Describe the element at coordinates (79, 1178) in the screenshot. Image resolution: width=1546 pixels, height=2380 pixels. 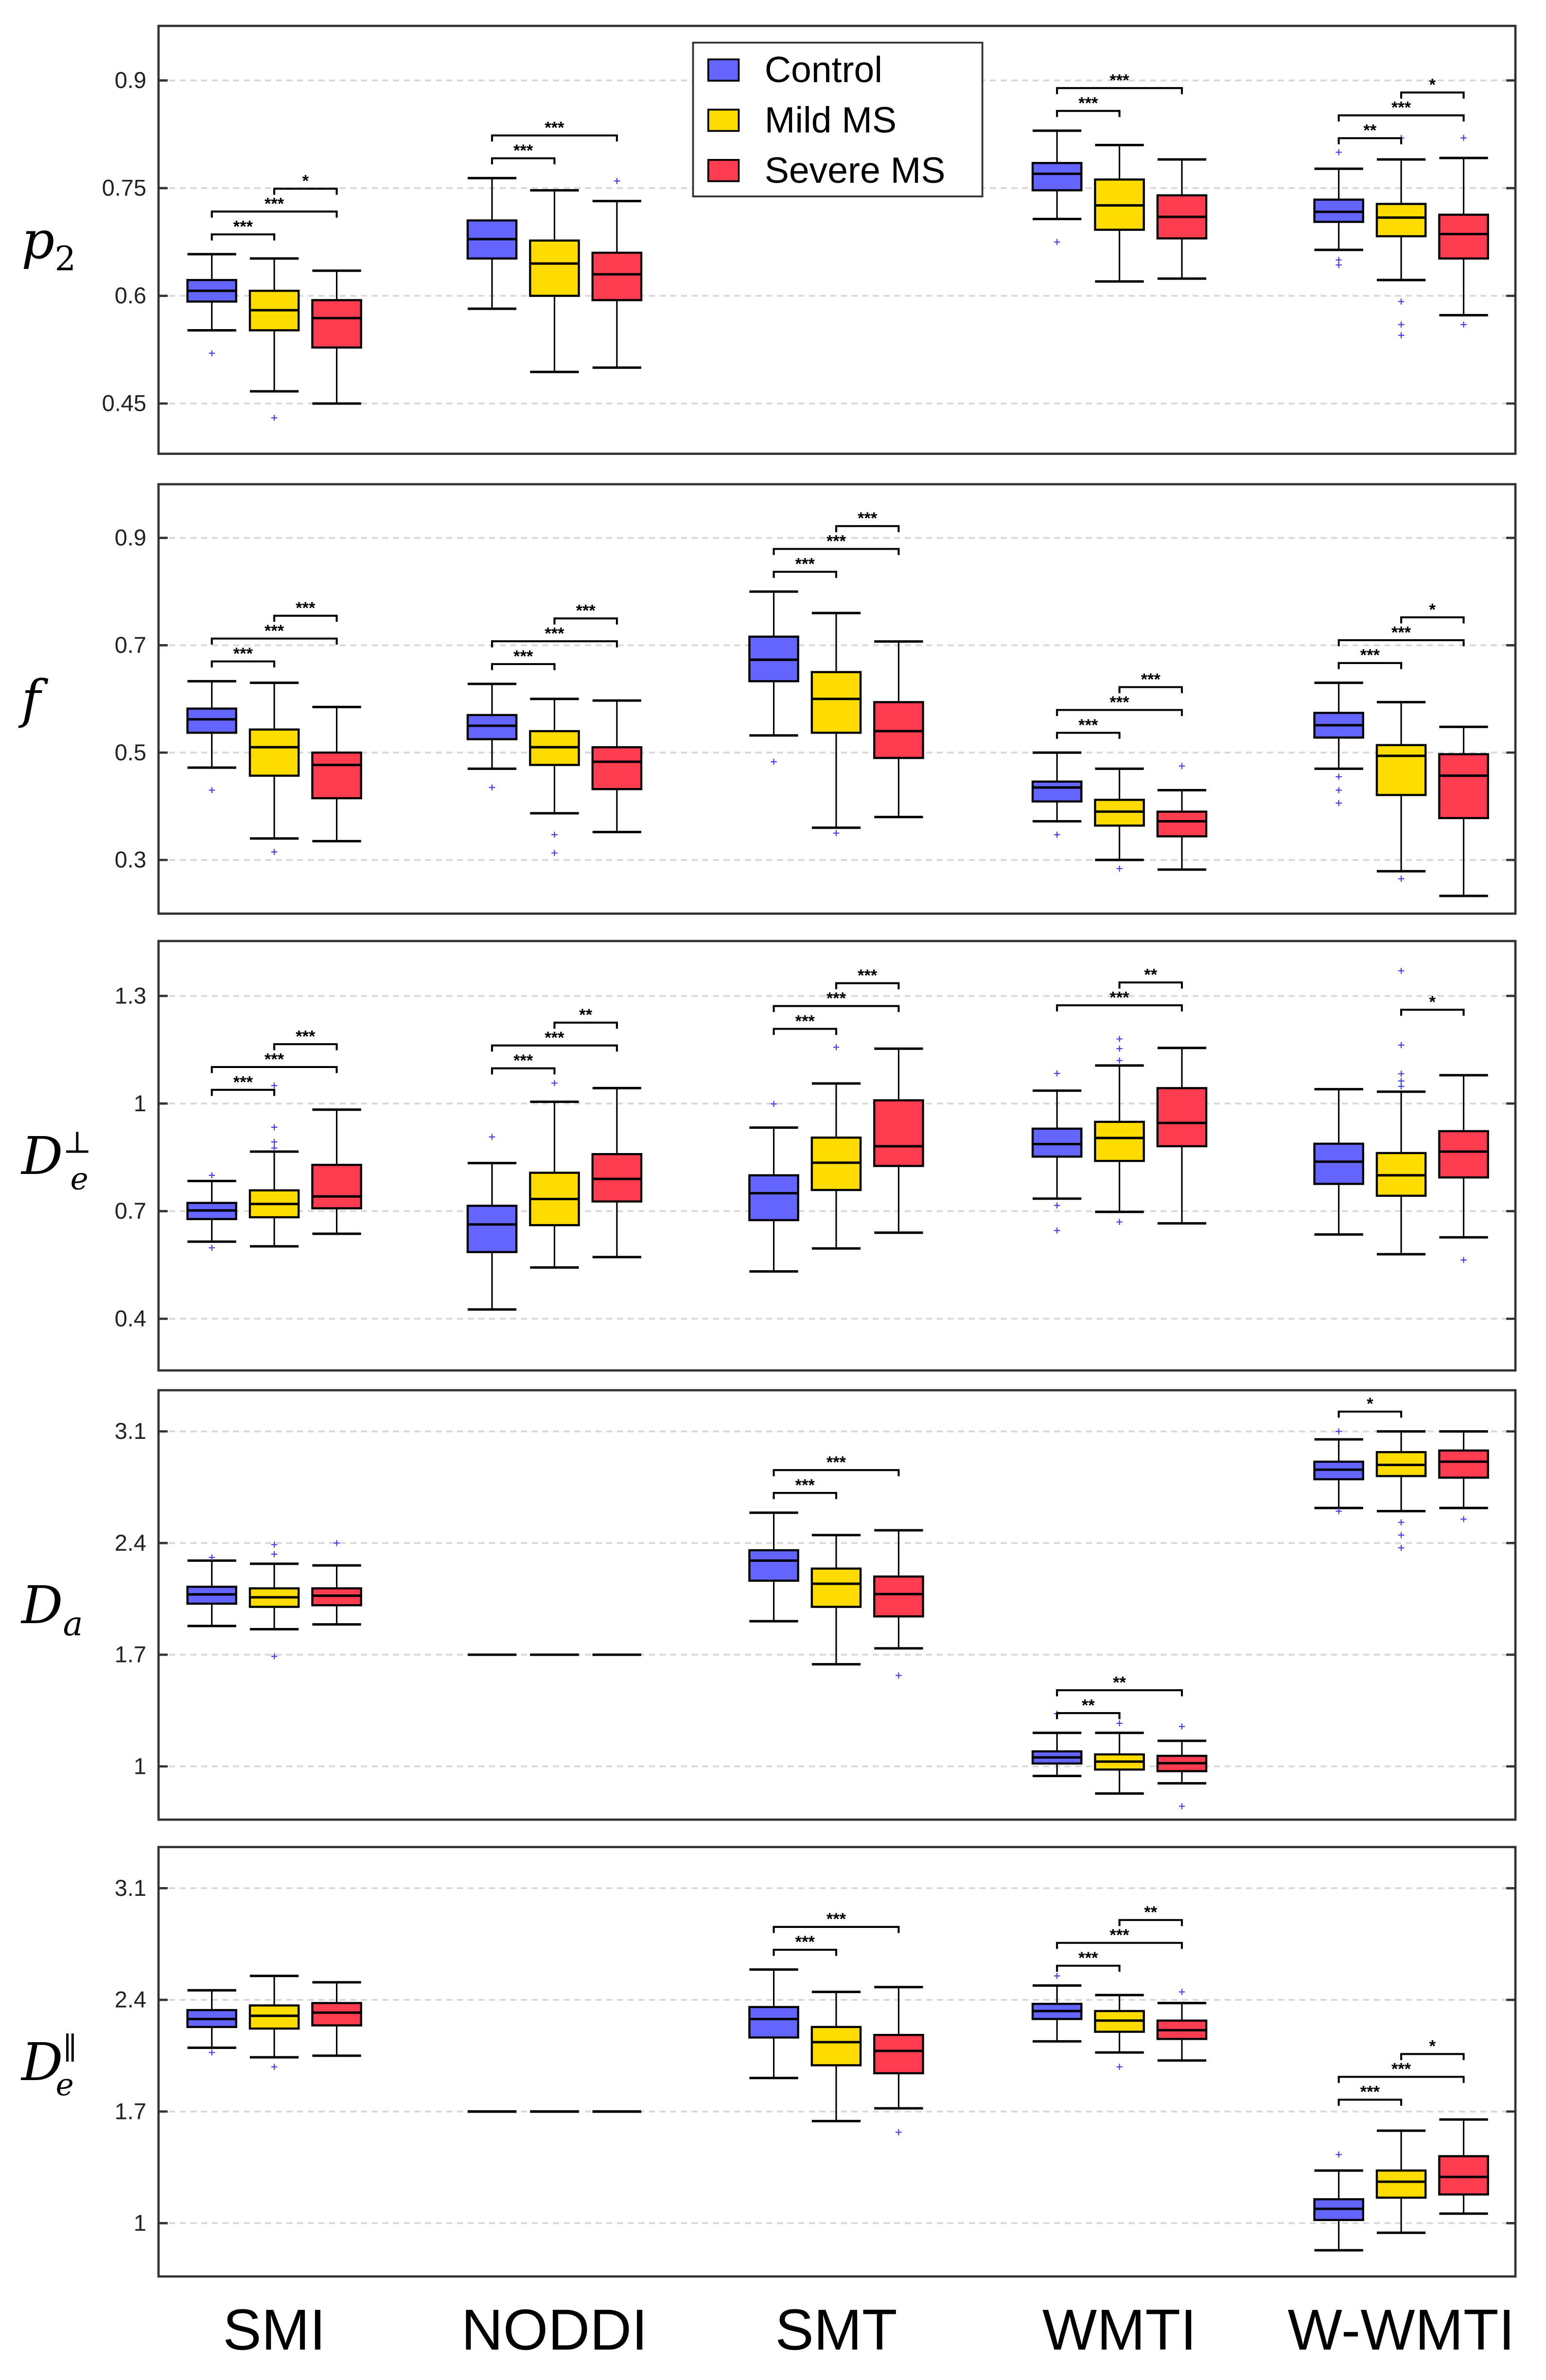
I see `y-label-sub: e` at that location.